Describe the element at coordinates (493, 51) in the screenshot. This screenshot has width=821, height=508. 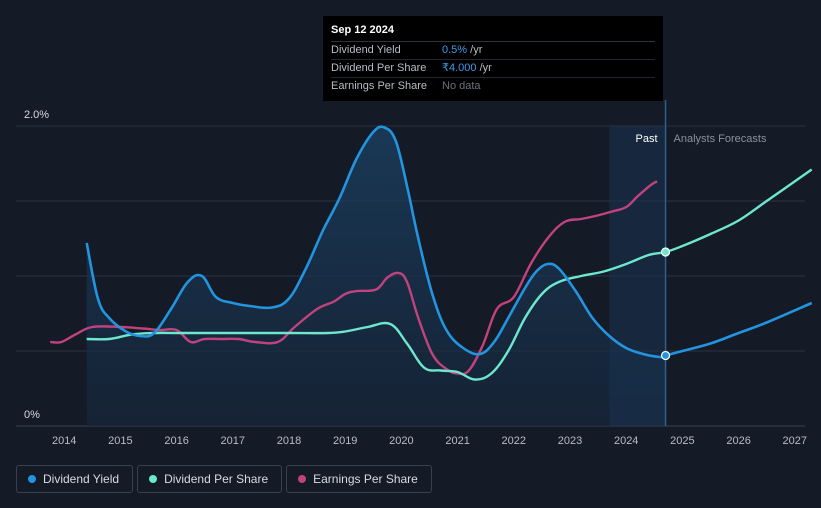
I see `tooltip-row-dividend-yield: Dividend Yield 0.5% /yr` at that location.